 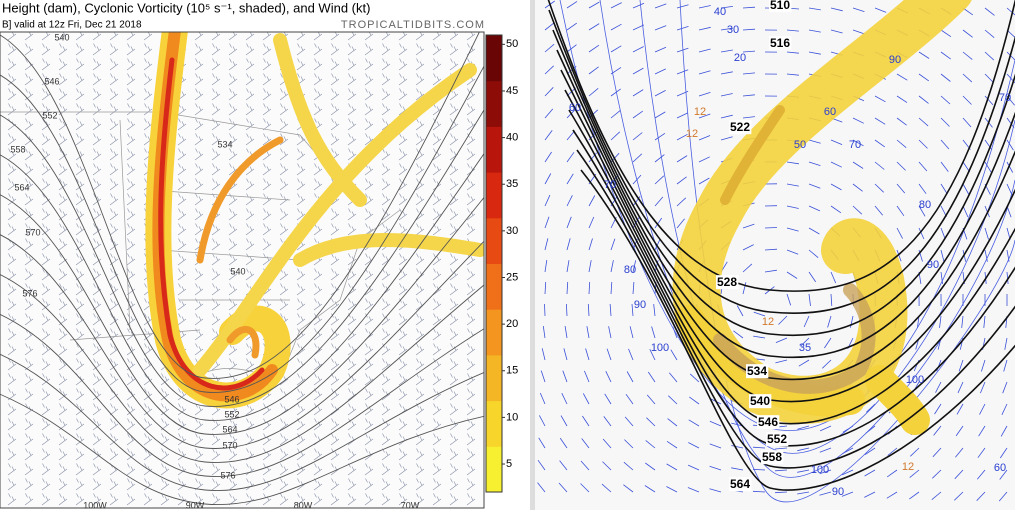 What do you see at coordinates (229, 445) in the screenshot?
I see `height-label: 570` at bounding box center [229, 445].